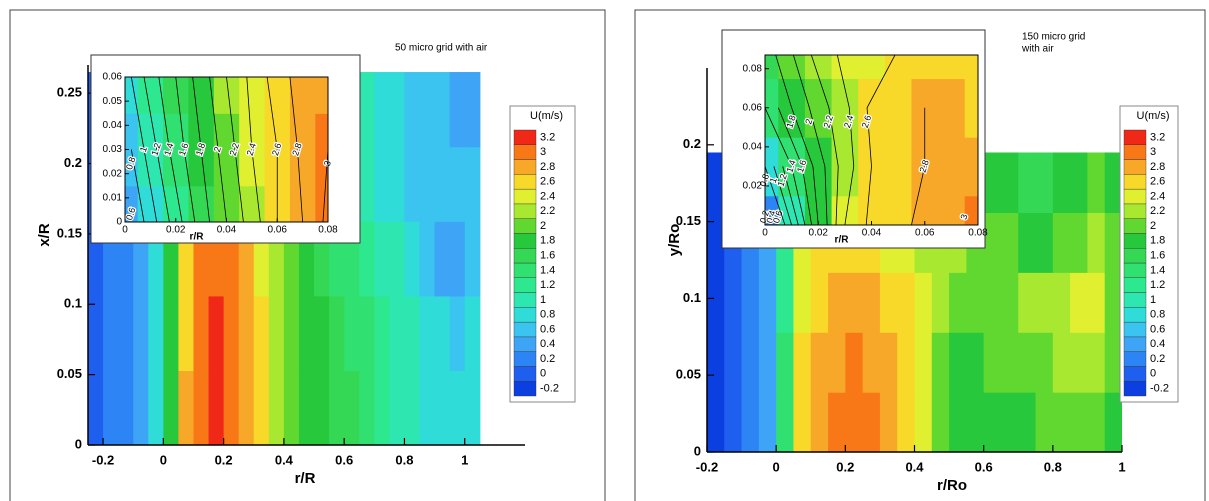 This screenshot has height=501, width=1209. I want to click on legend-label: 1, so click(543, 300).